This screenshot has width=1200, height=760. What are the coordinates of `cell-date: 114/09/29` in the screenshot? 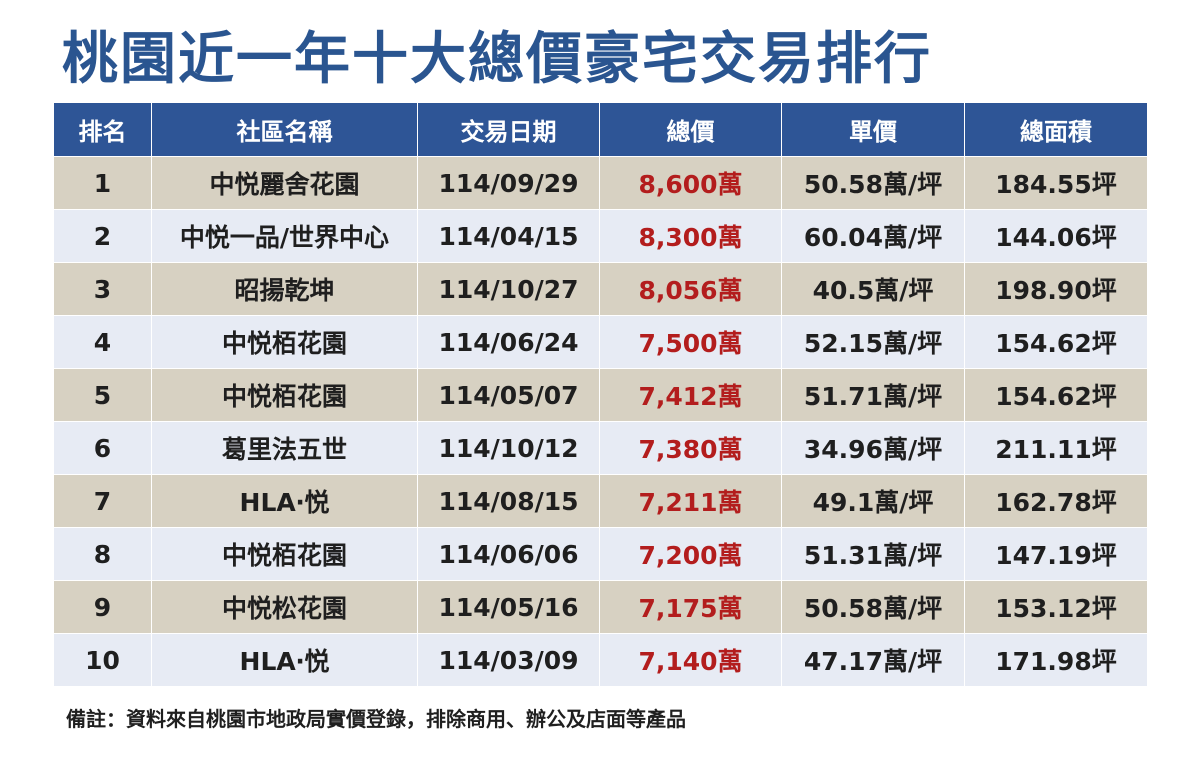 It's located at (508, 183).